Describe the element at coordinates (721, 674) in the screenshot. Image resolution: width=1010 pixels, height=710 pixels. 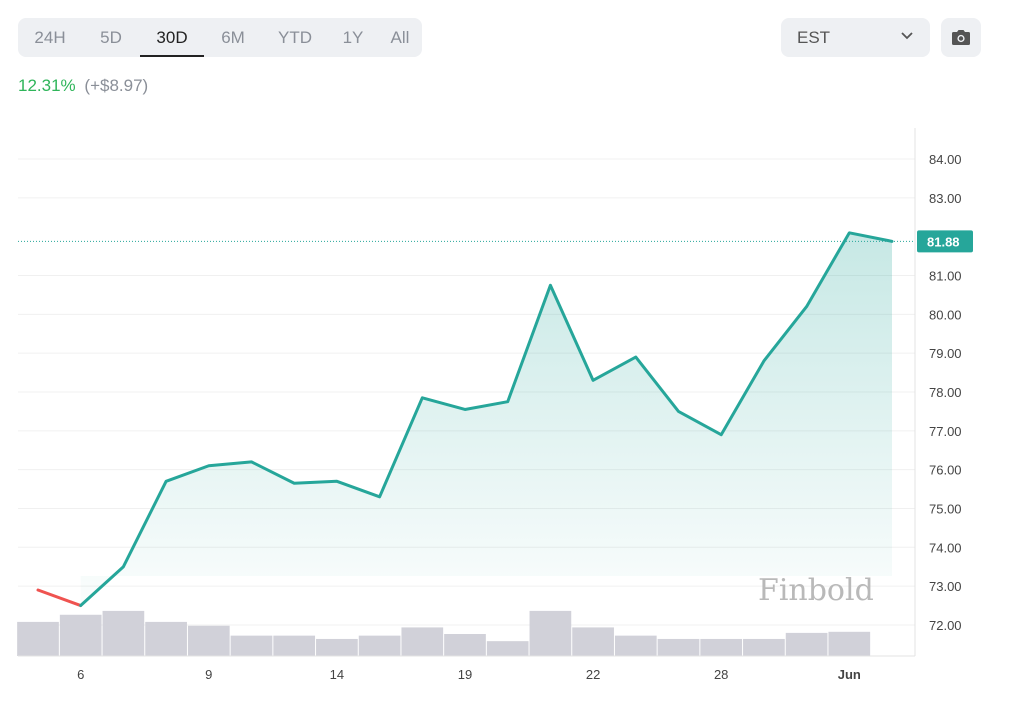
I see `x-tick-label: 28` at that location.